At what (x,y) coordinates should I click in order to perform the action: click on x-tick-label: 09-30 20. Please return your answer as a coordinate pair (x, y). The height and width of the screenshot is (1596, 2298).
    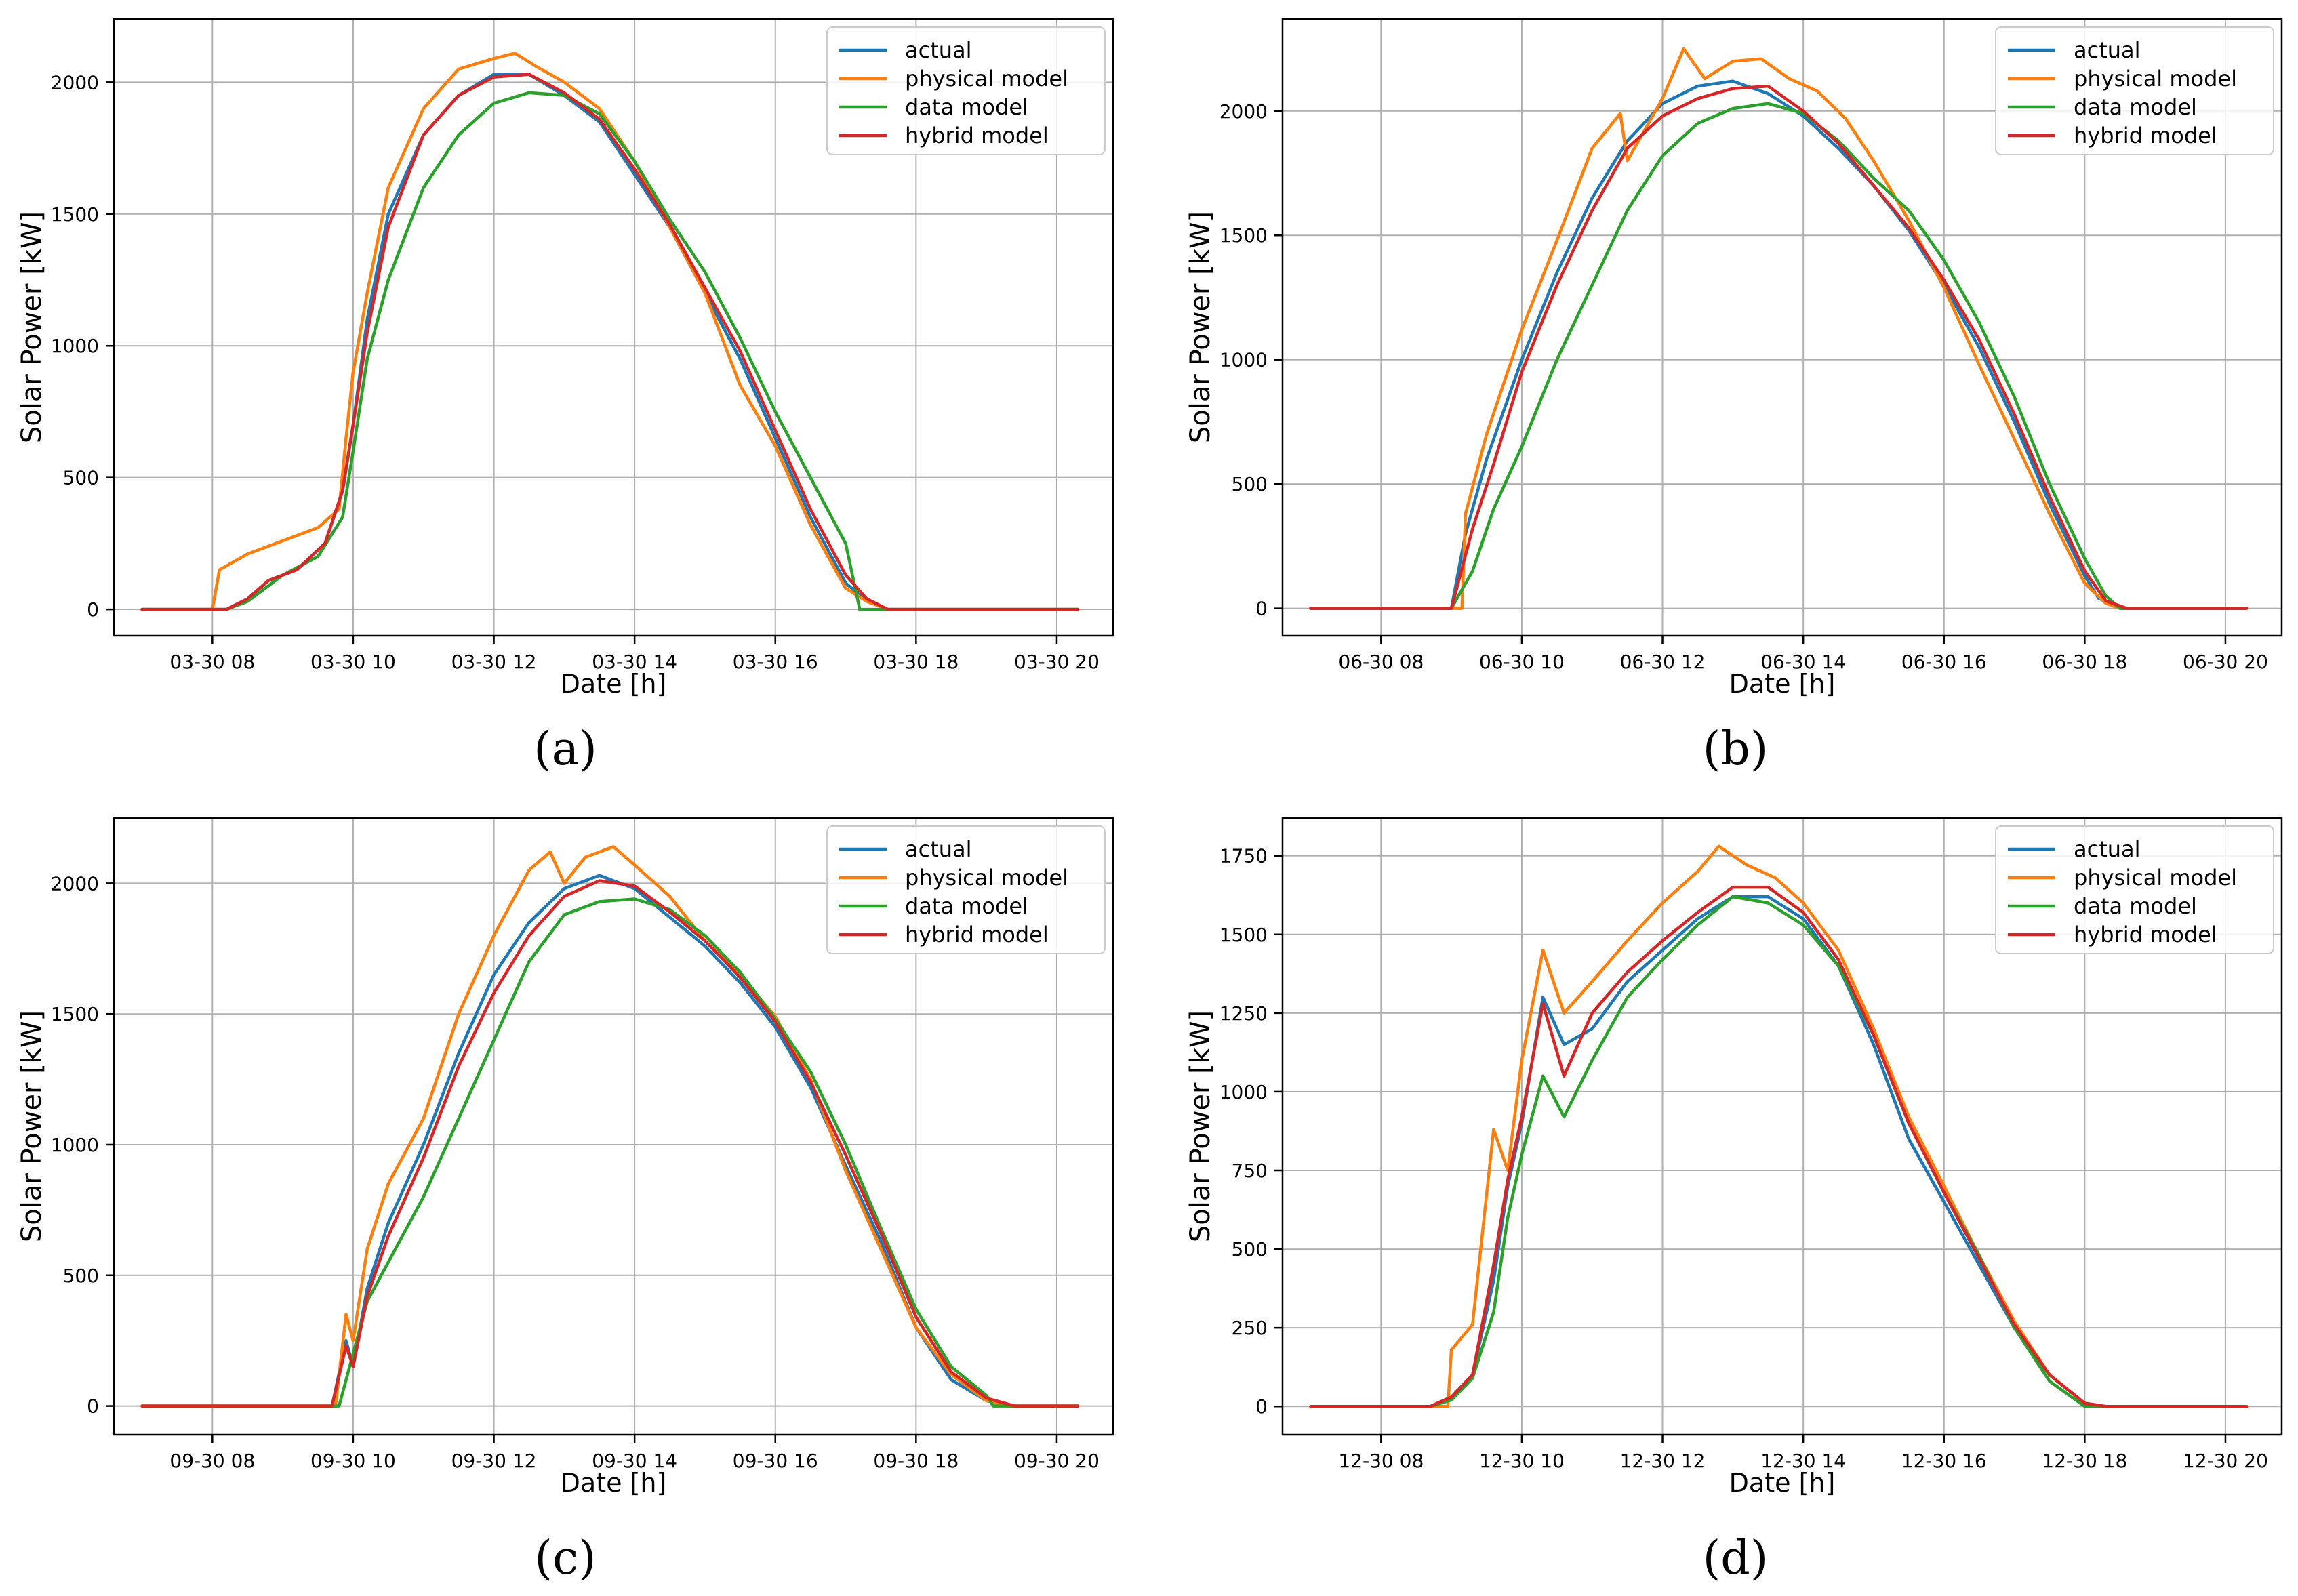
    Looking at the image, I should click on (1057, 1461).